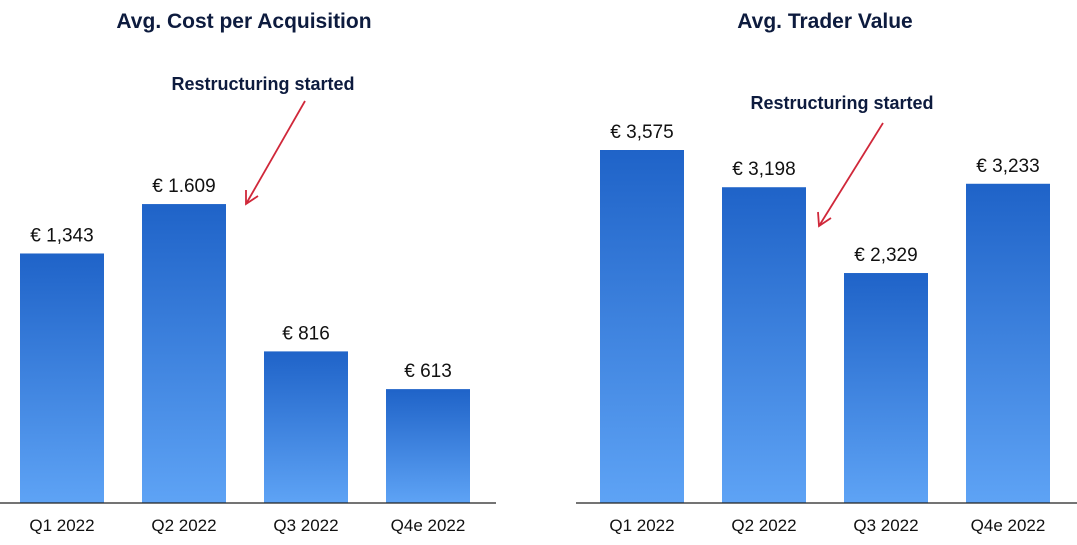  Describe the element at coordinates (306, 333) in the screenshot. I see `data-label: € 816` at that location.